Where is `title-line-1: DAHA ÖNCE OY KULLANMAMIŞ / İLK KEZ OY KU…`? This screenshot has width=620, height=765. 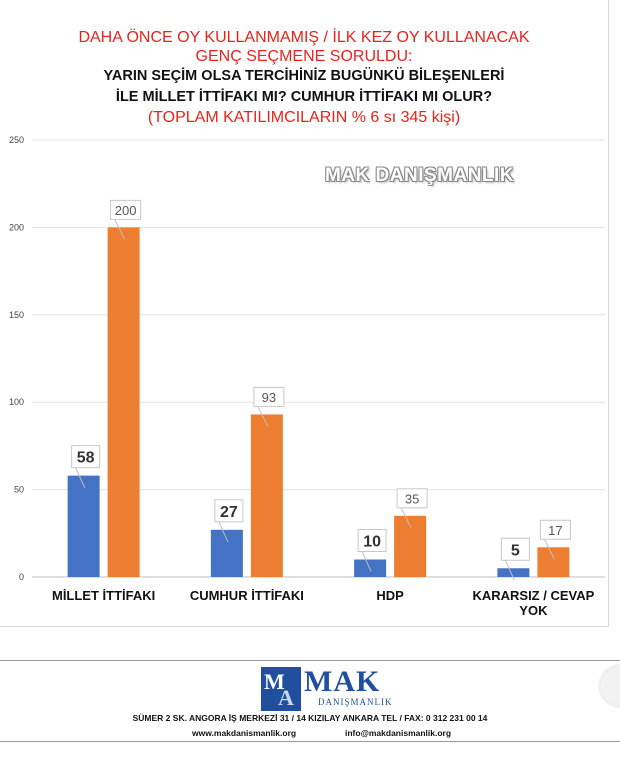
title-line-1: DAHA ÖNCE OY KULLANMAMIŞ / İLK KEZ OY KU… is located at coordinates (304, 37).